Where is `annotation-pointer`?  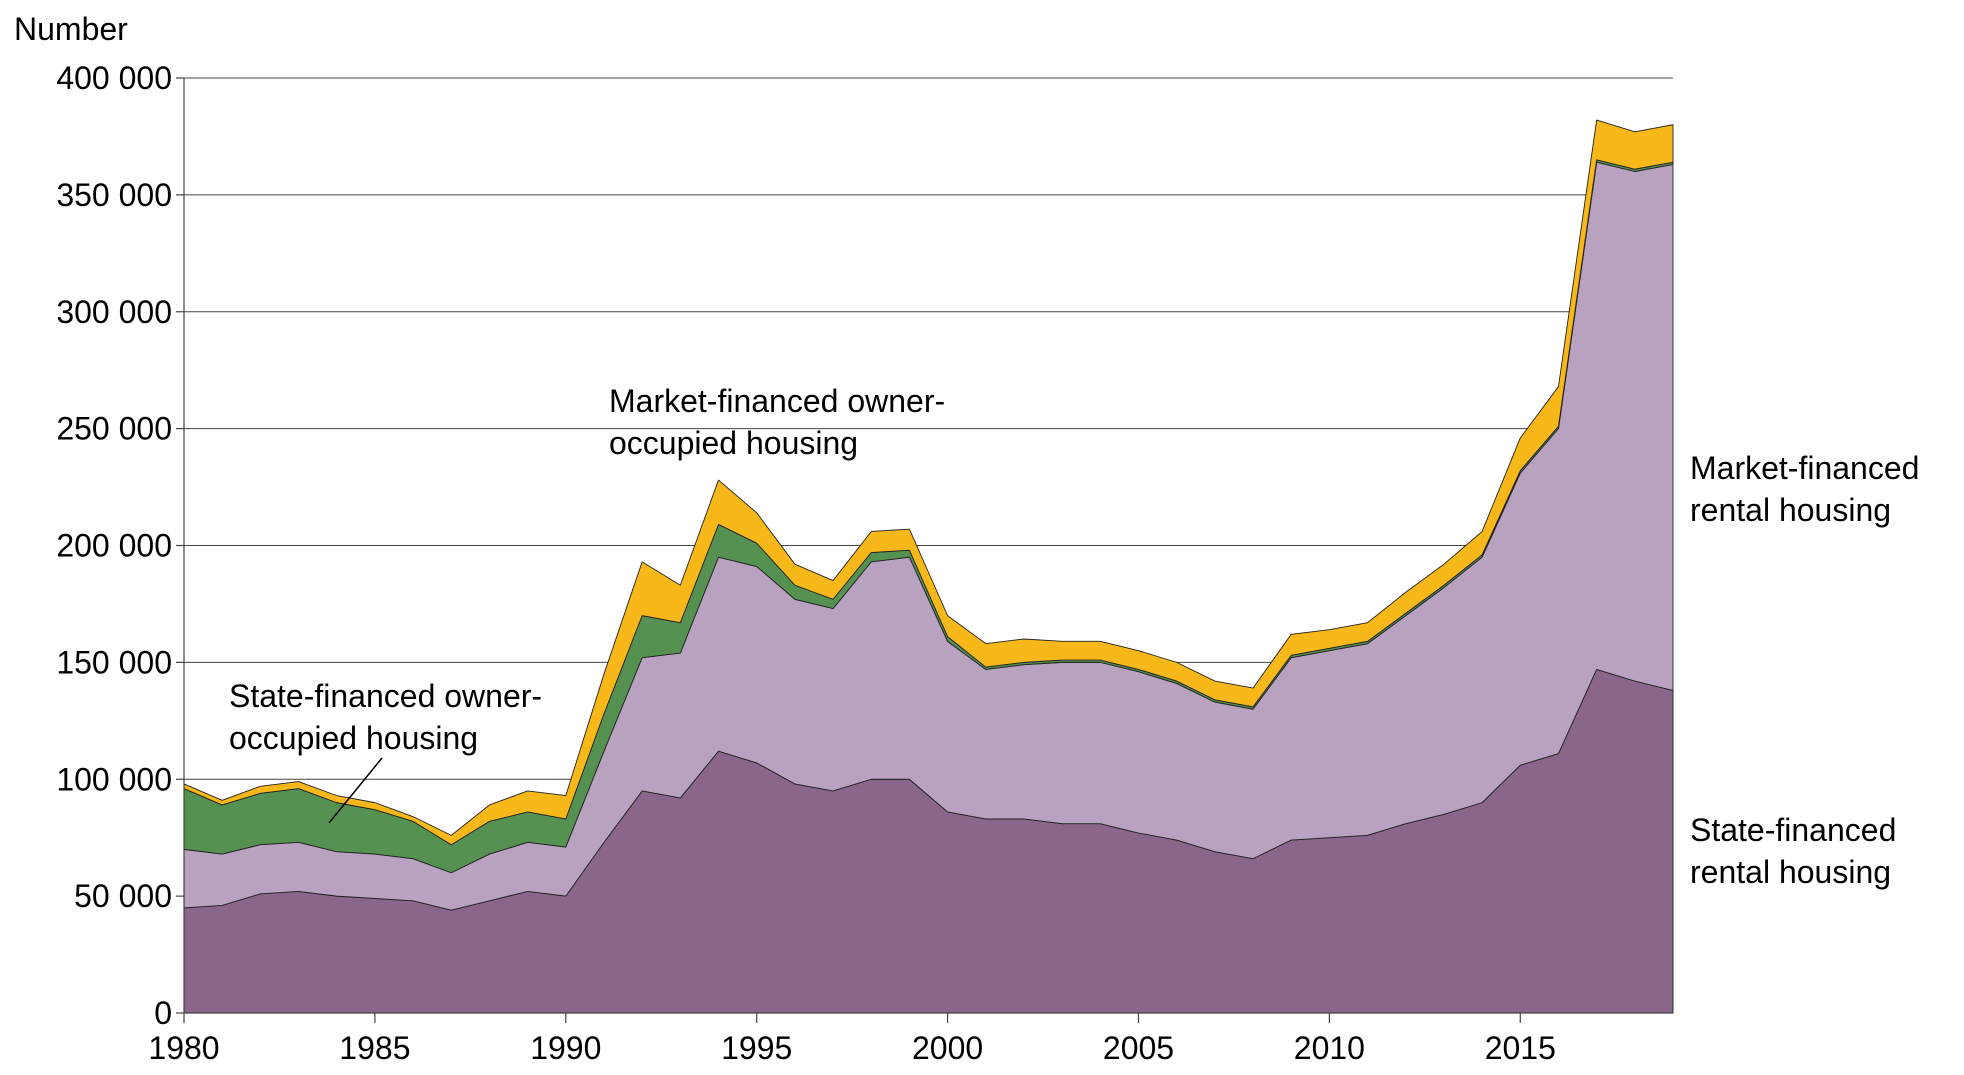
annotation-pointer is located at coordinates (355, 790).